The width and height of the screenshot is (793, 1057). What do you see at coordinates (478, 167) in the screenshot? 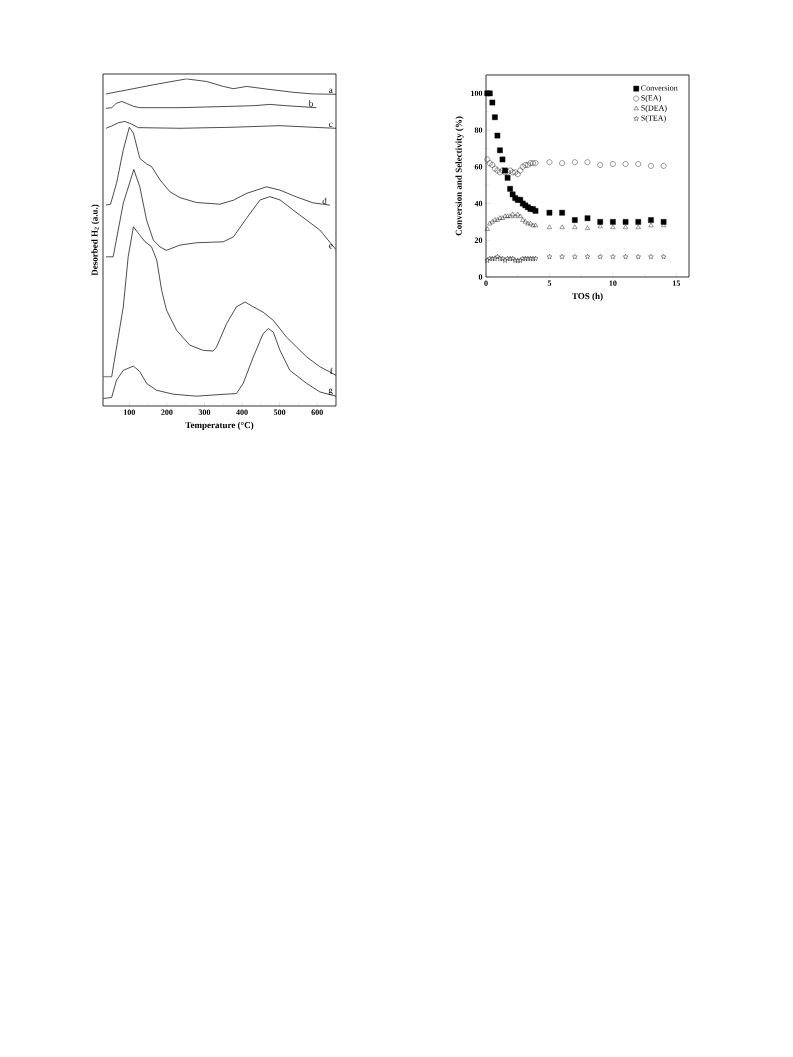
I see `y-tick-label: 60` at bounding box center [478, 167].